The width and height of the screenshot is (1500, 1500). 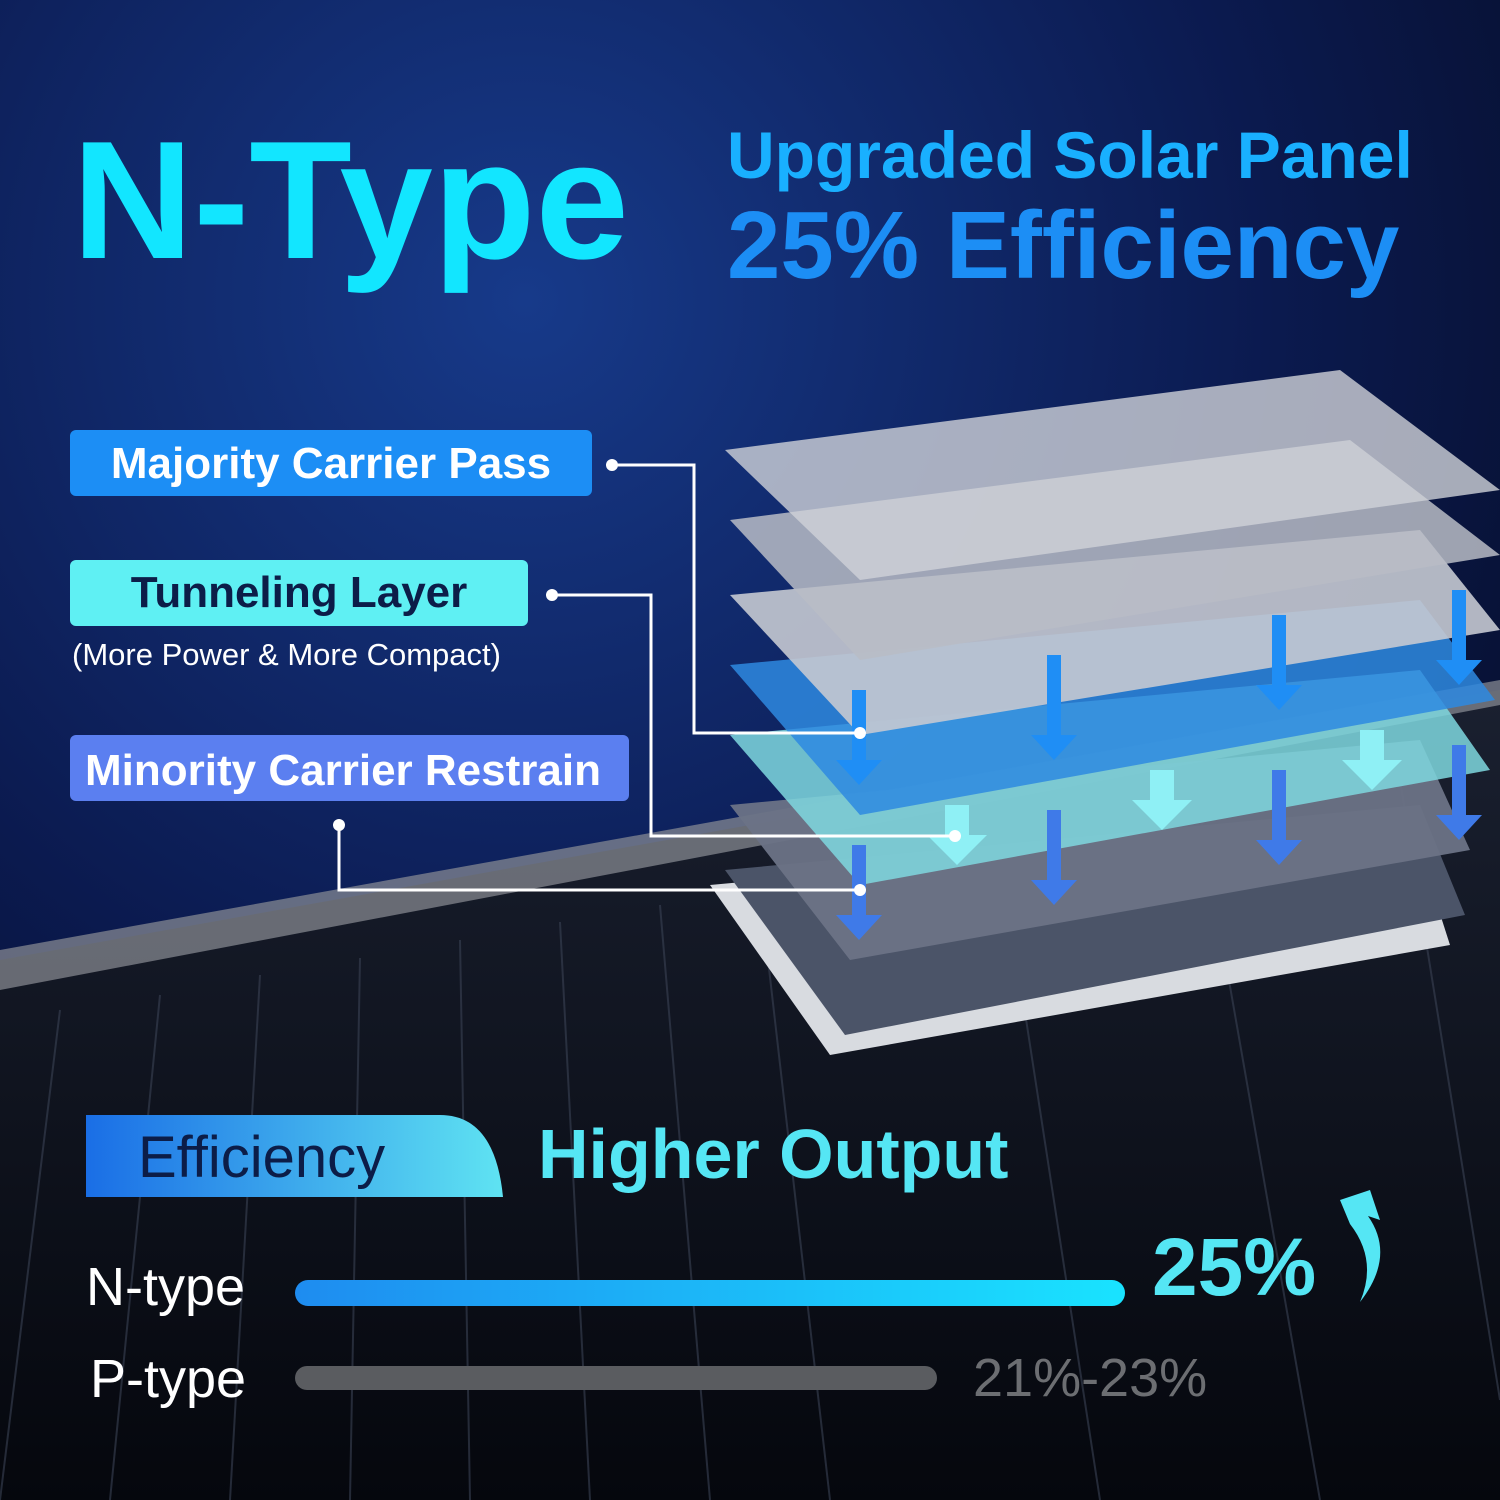 I want to click on badge, so click(x=294, y=1156).